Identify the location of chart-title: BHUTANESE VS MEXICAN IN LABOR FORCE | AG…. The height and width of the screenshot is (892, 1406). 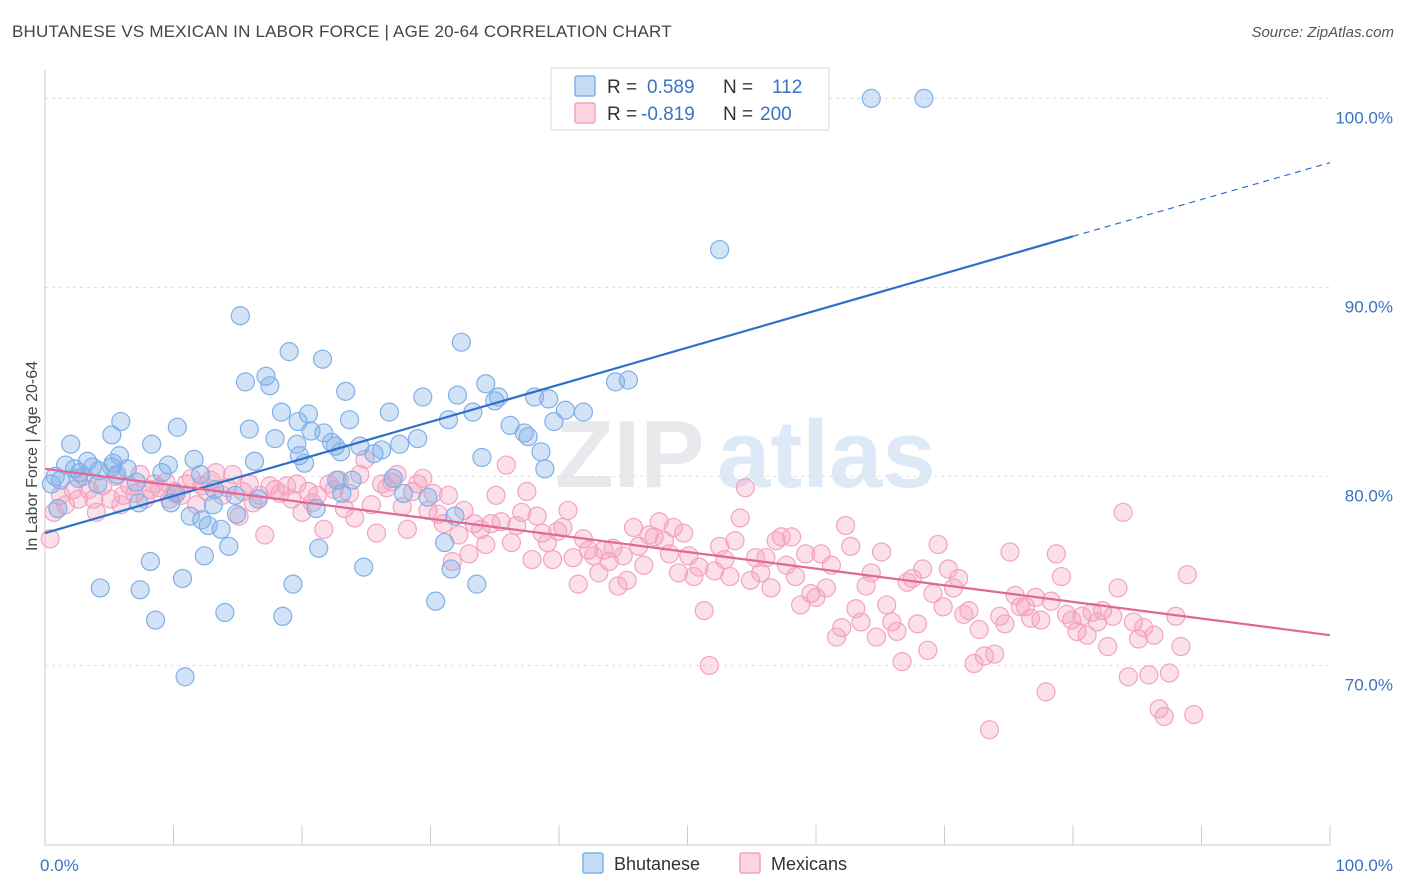
(342, 31).